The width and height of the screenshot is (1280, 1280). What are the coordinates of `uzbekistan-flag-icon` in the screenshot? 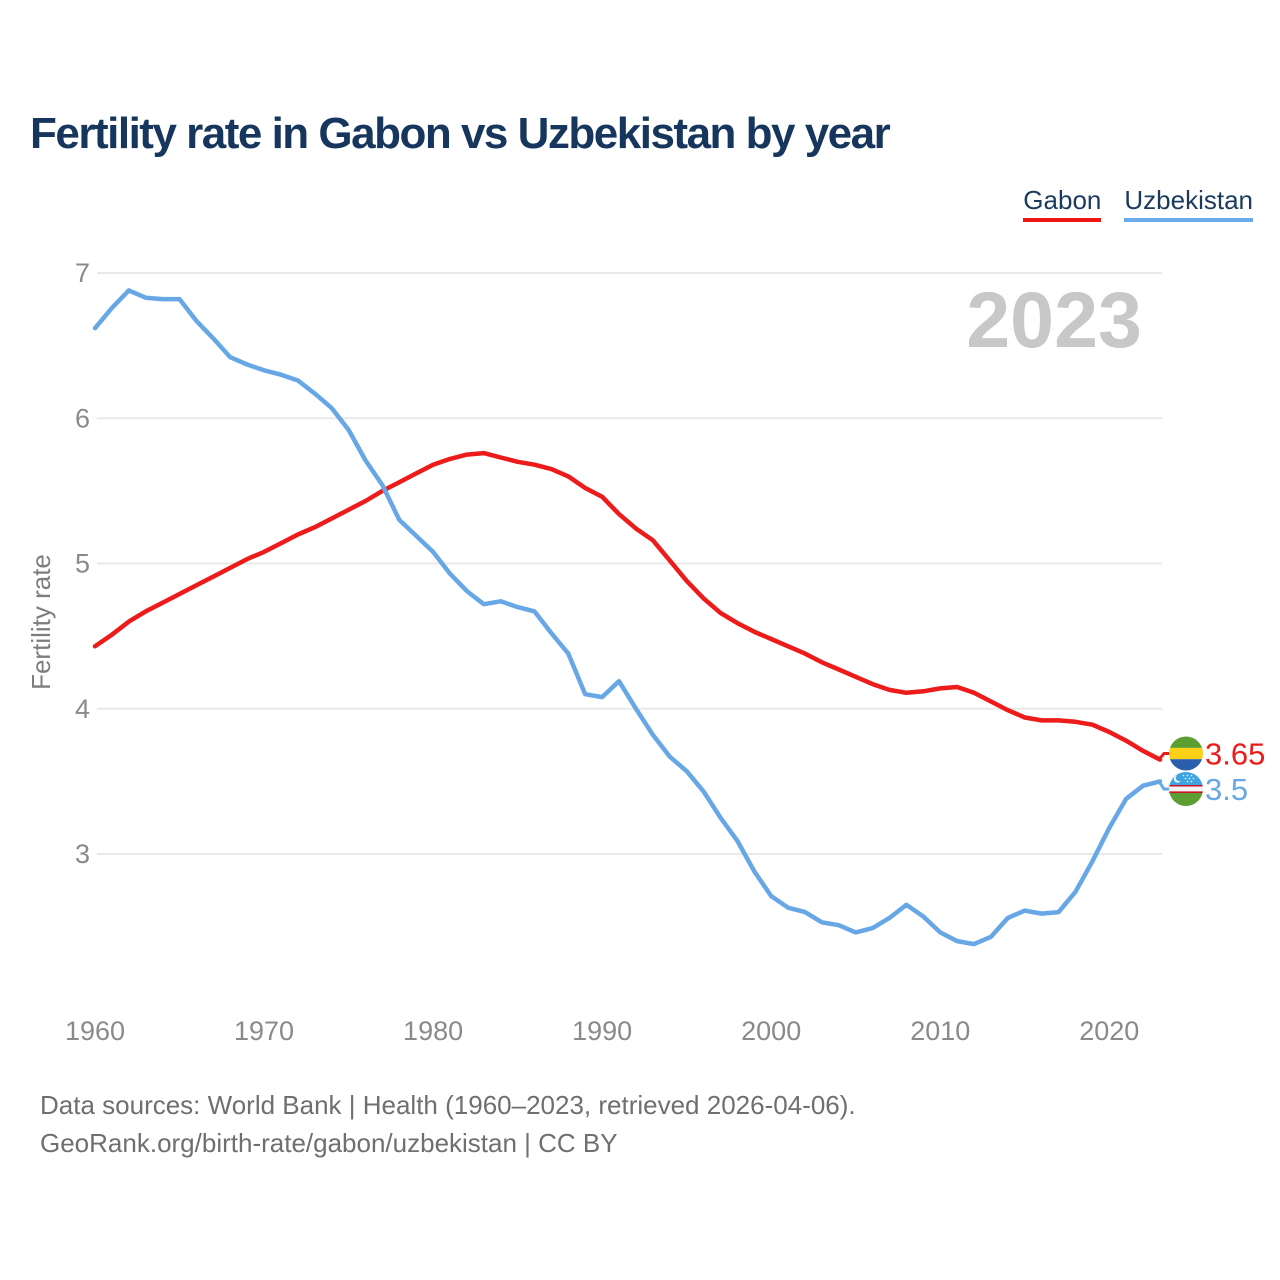 It's located at (1186, 789).